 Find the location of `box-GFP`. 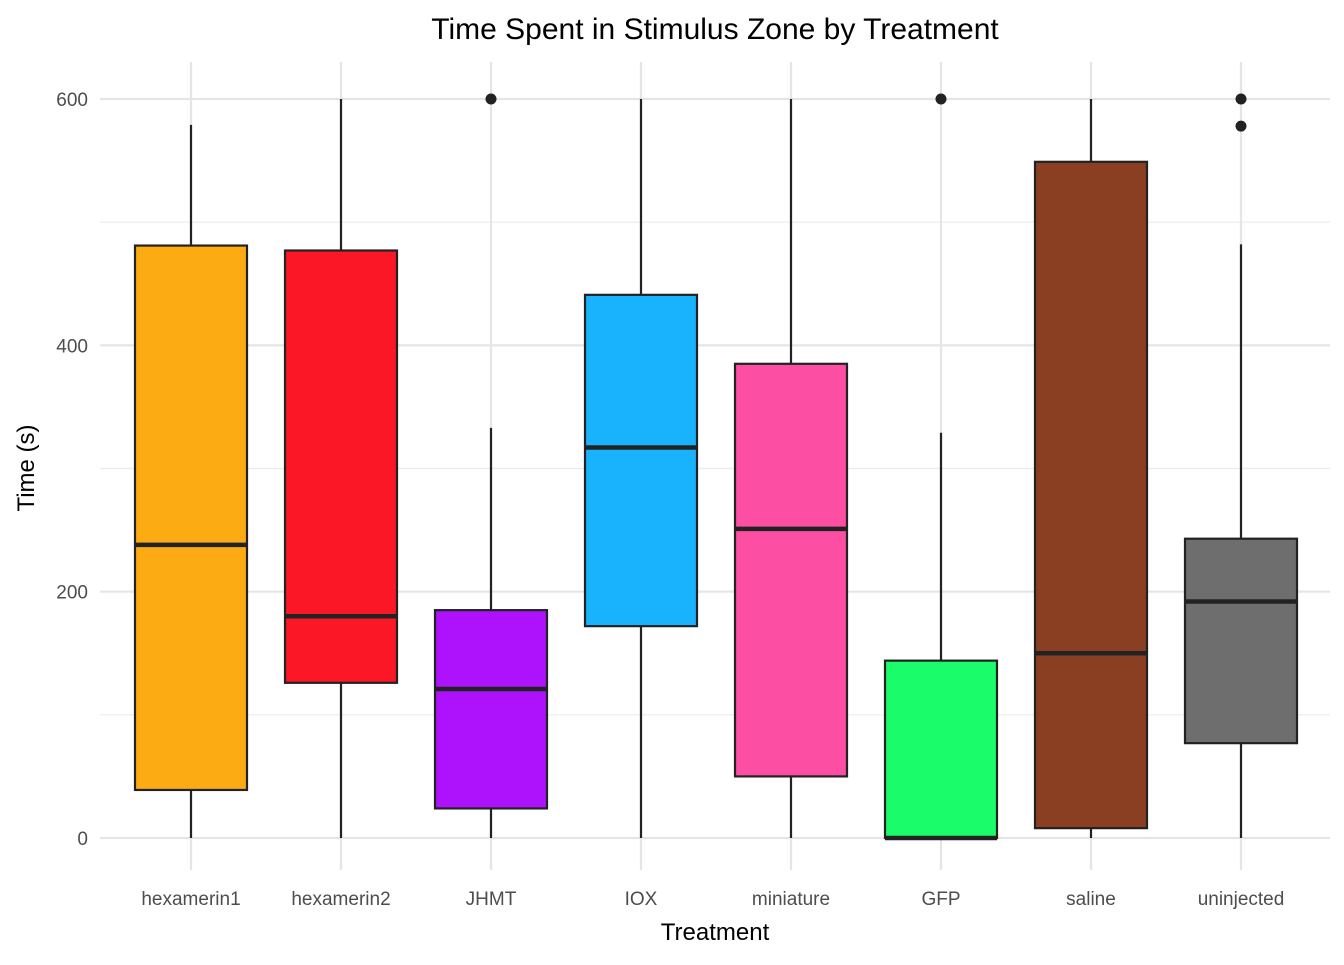

box-GFP is located at coordinates (941, 467).